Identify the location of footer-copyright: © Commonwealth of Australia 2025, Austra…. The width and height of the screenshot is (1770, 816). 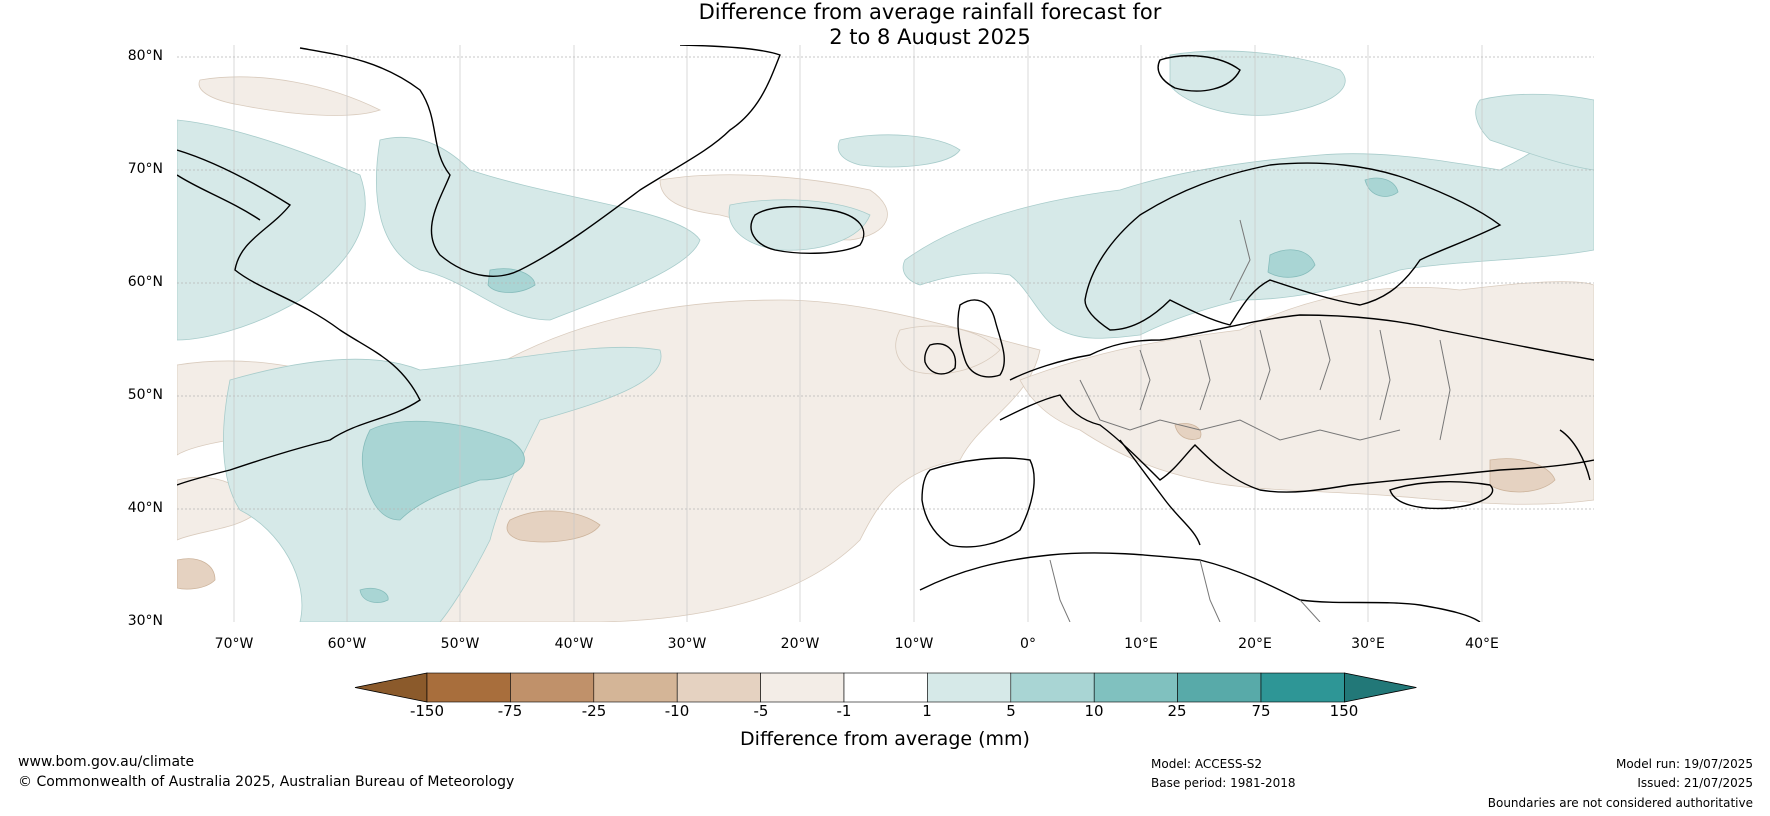
(266, 782).